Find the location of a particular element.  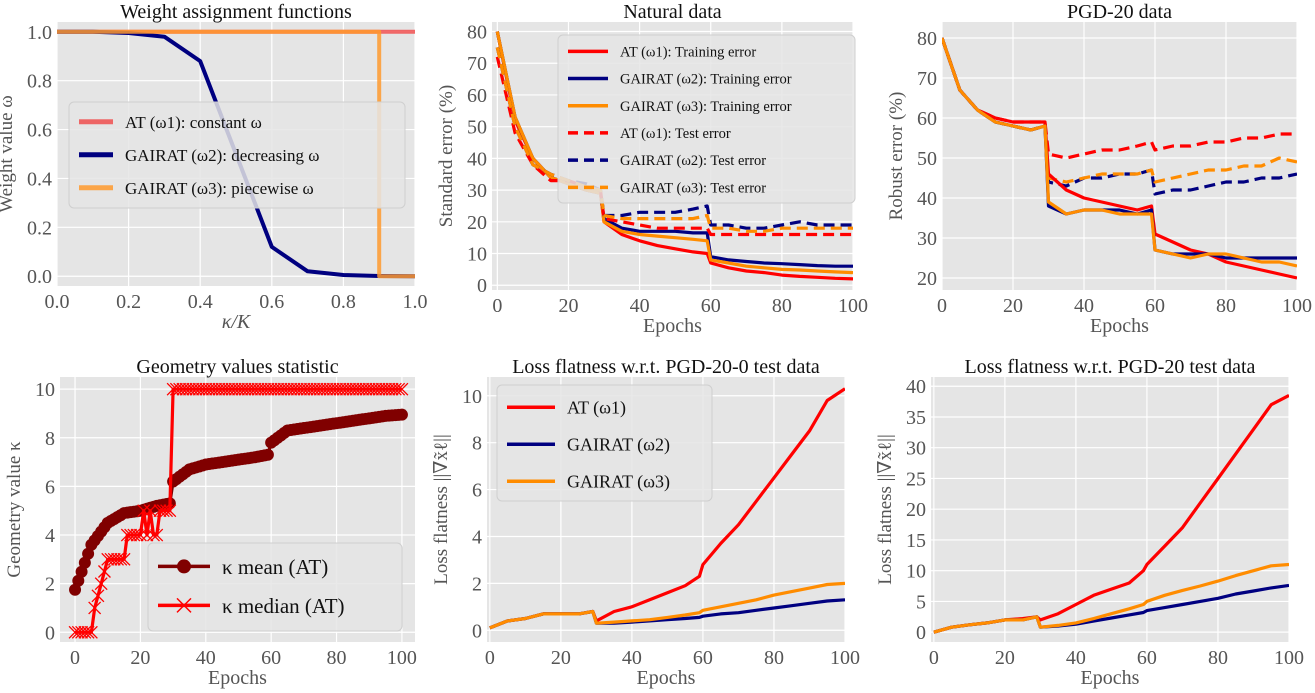

y-tick-label: 35 is located at coordinates (916, 418).